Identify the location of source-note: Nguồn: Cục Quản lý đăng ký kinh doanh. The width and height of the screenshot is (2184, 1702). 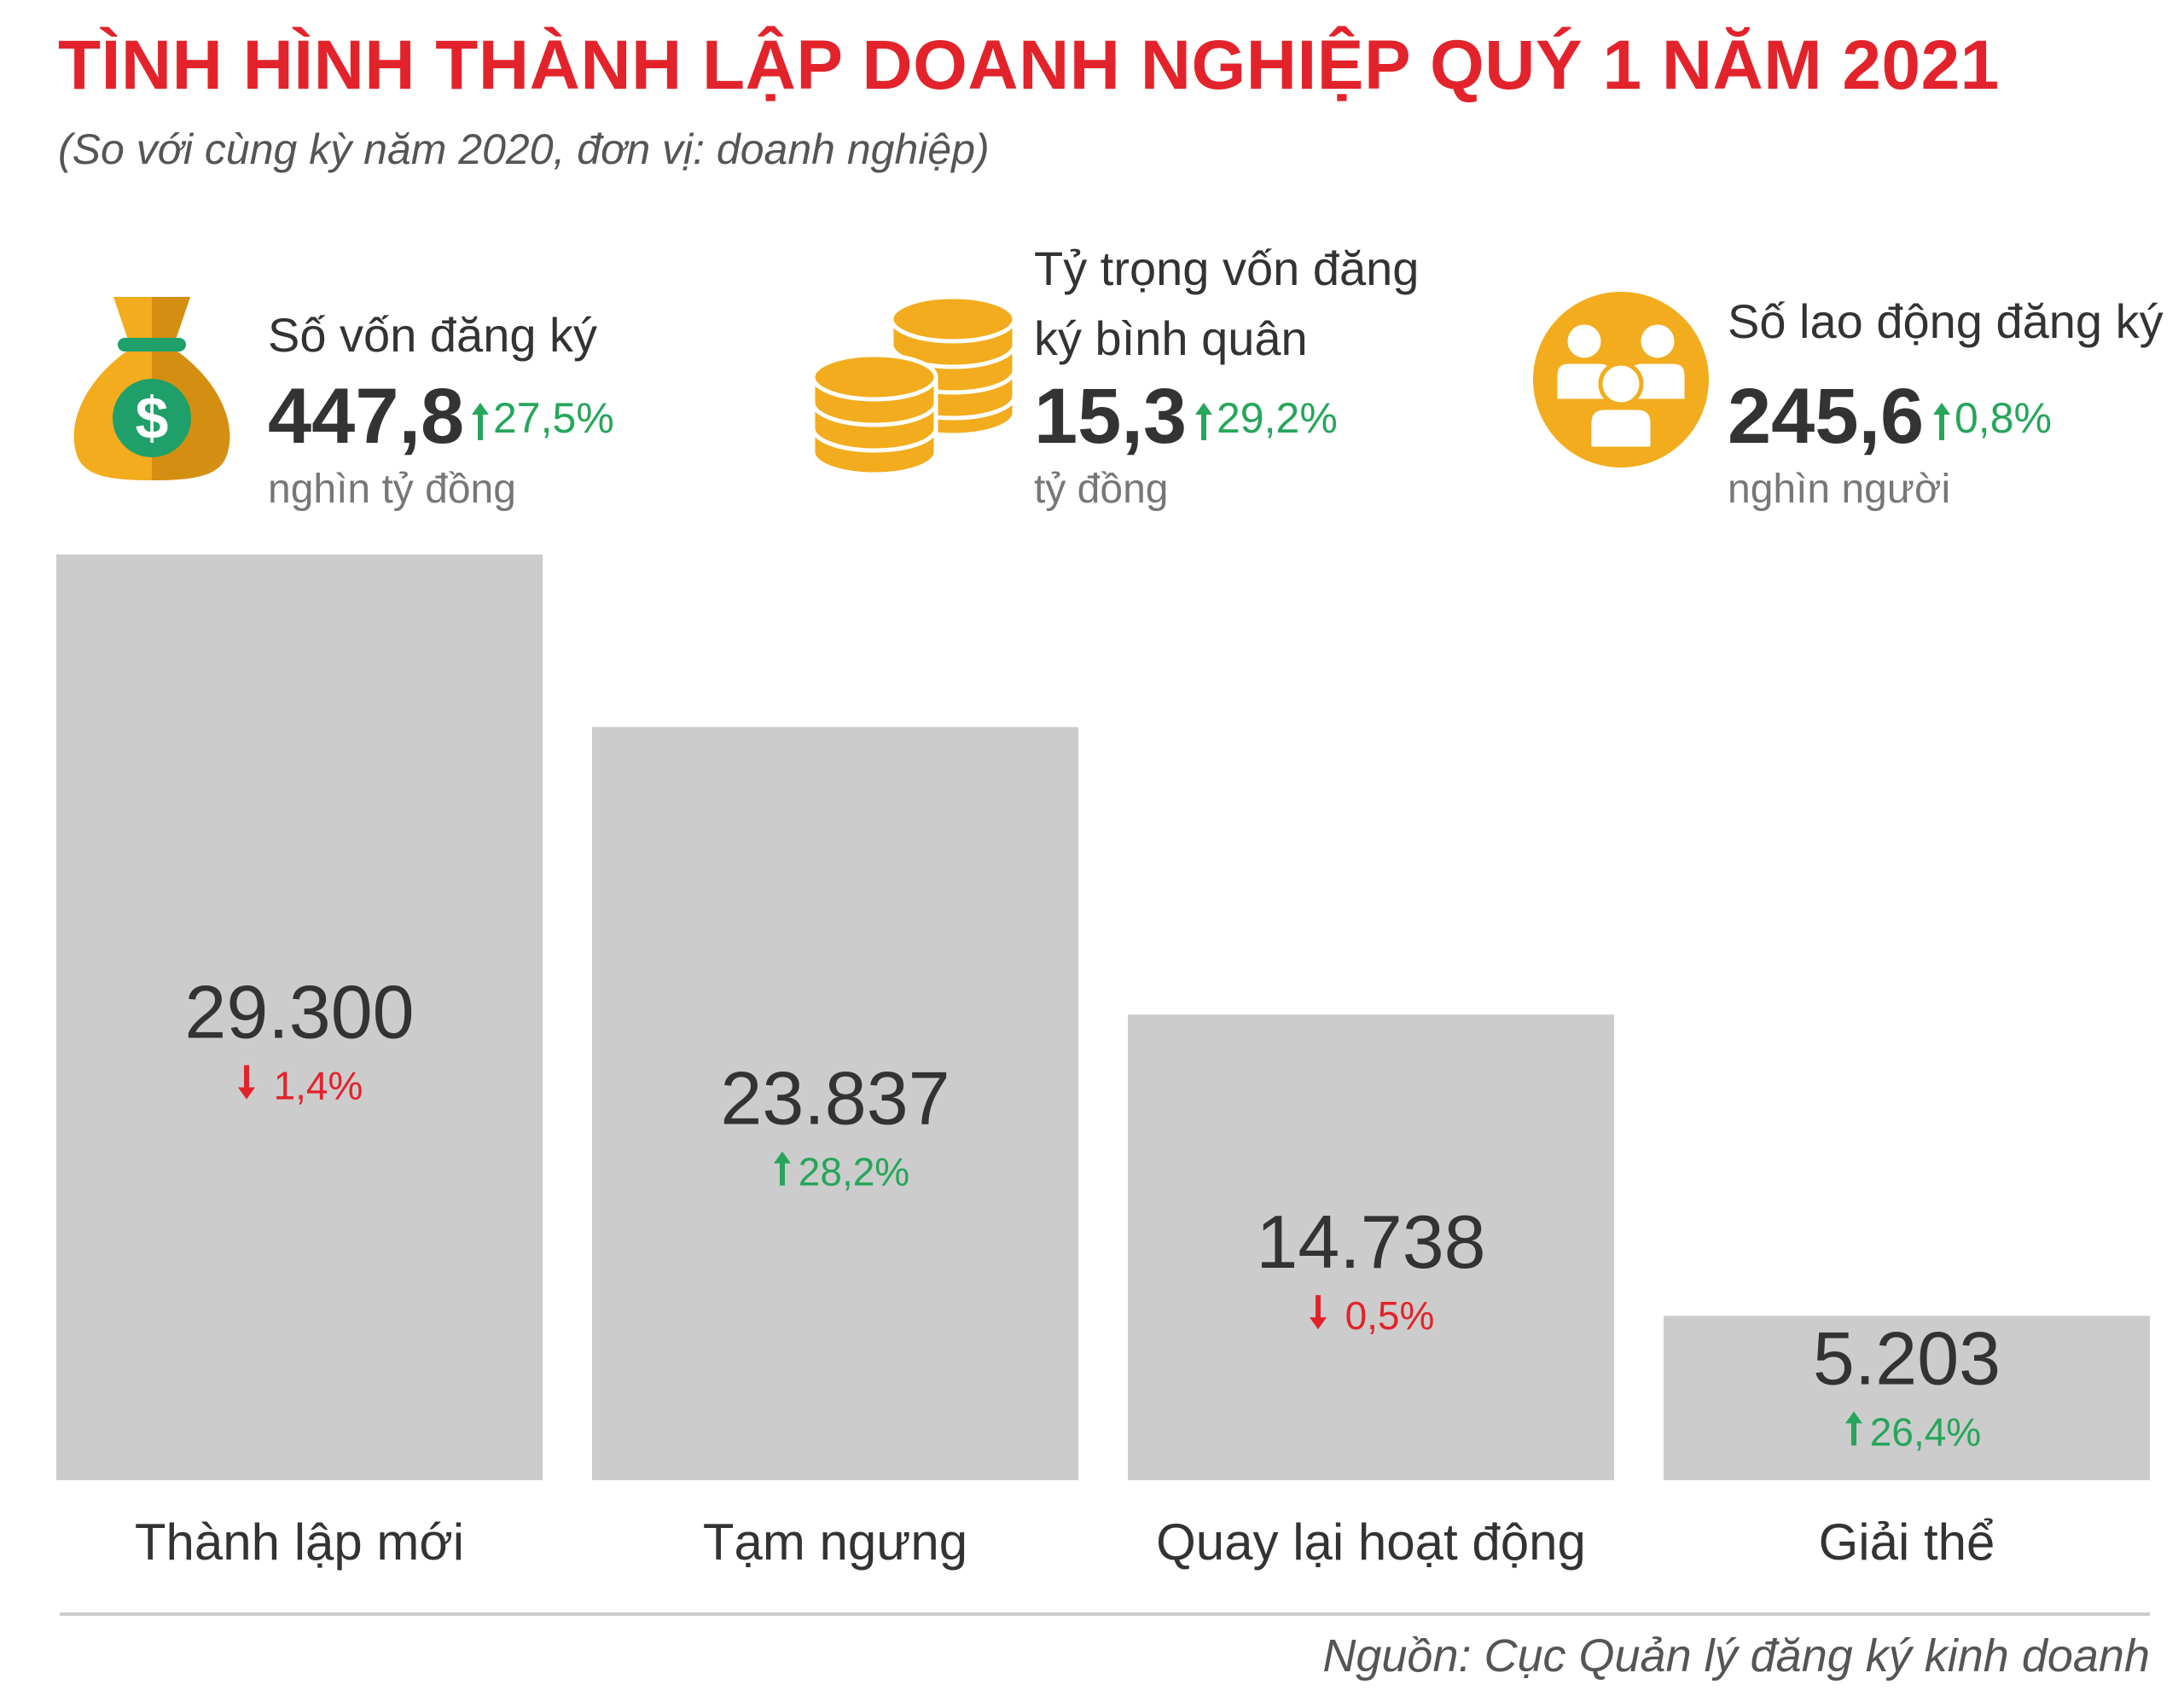
(1736, 1656).